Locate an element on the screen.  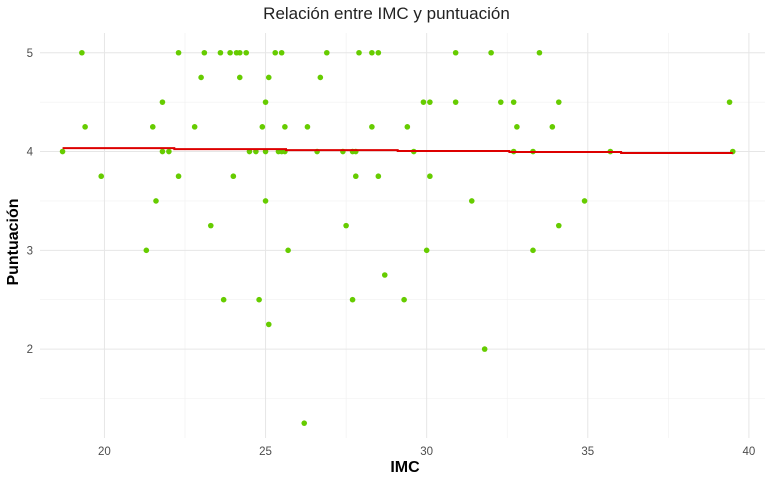
y-tick-label: 3 is located at coordinates (30, 251).